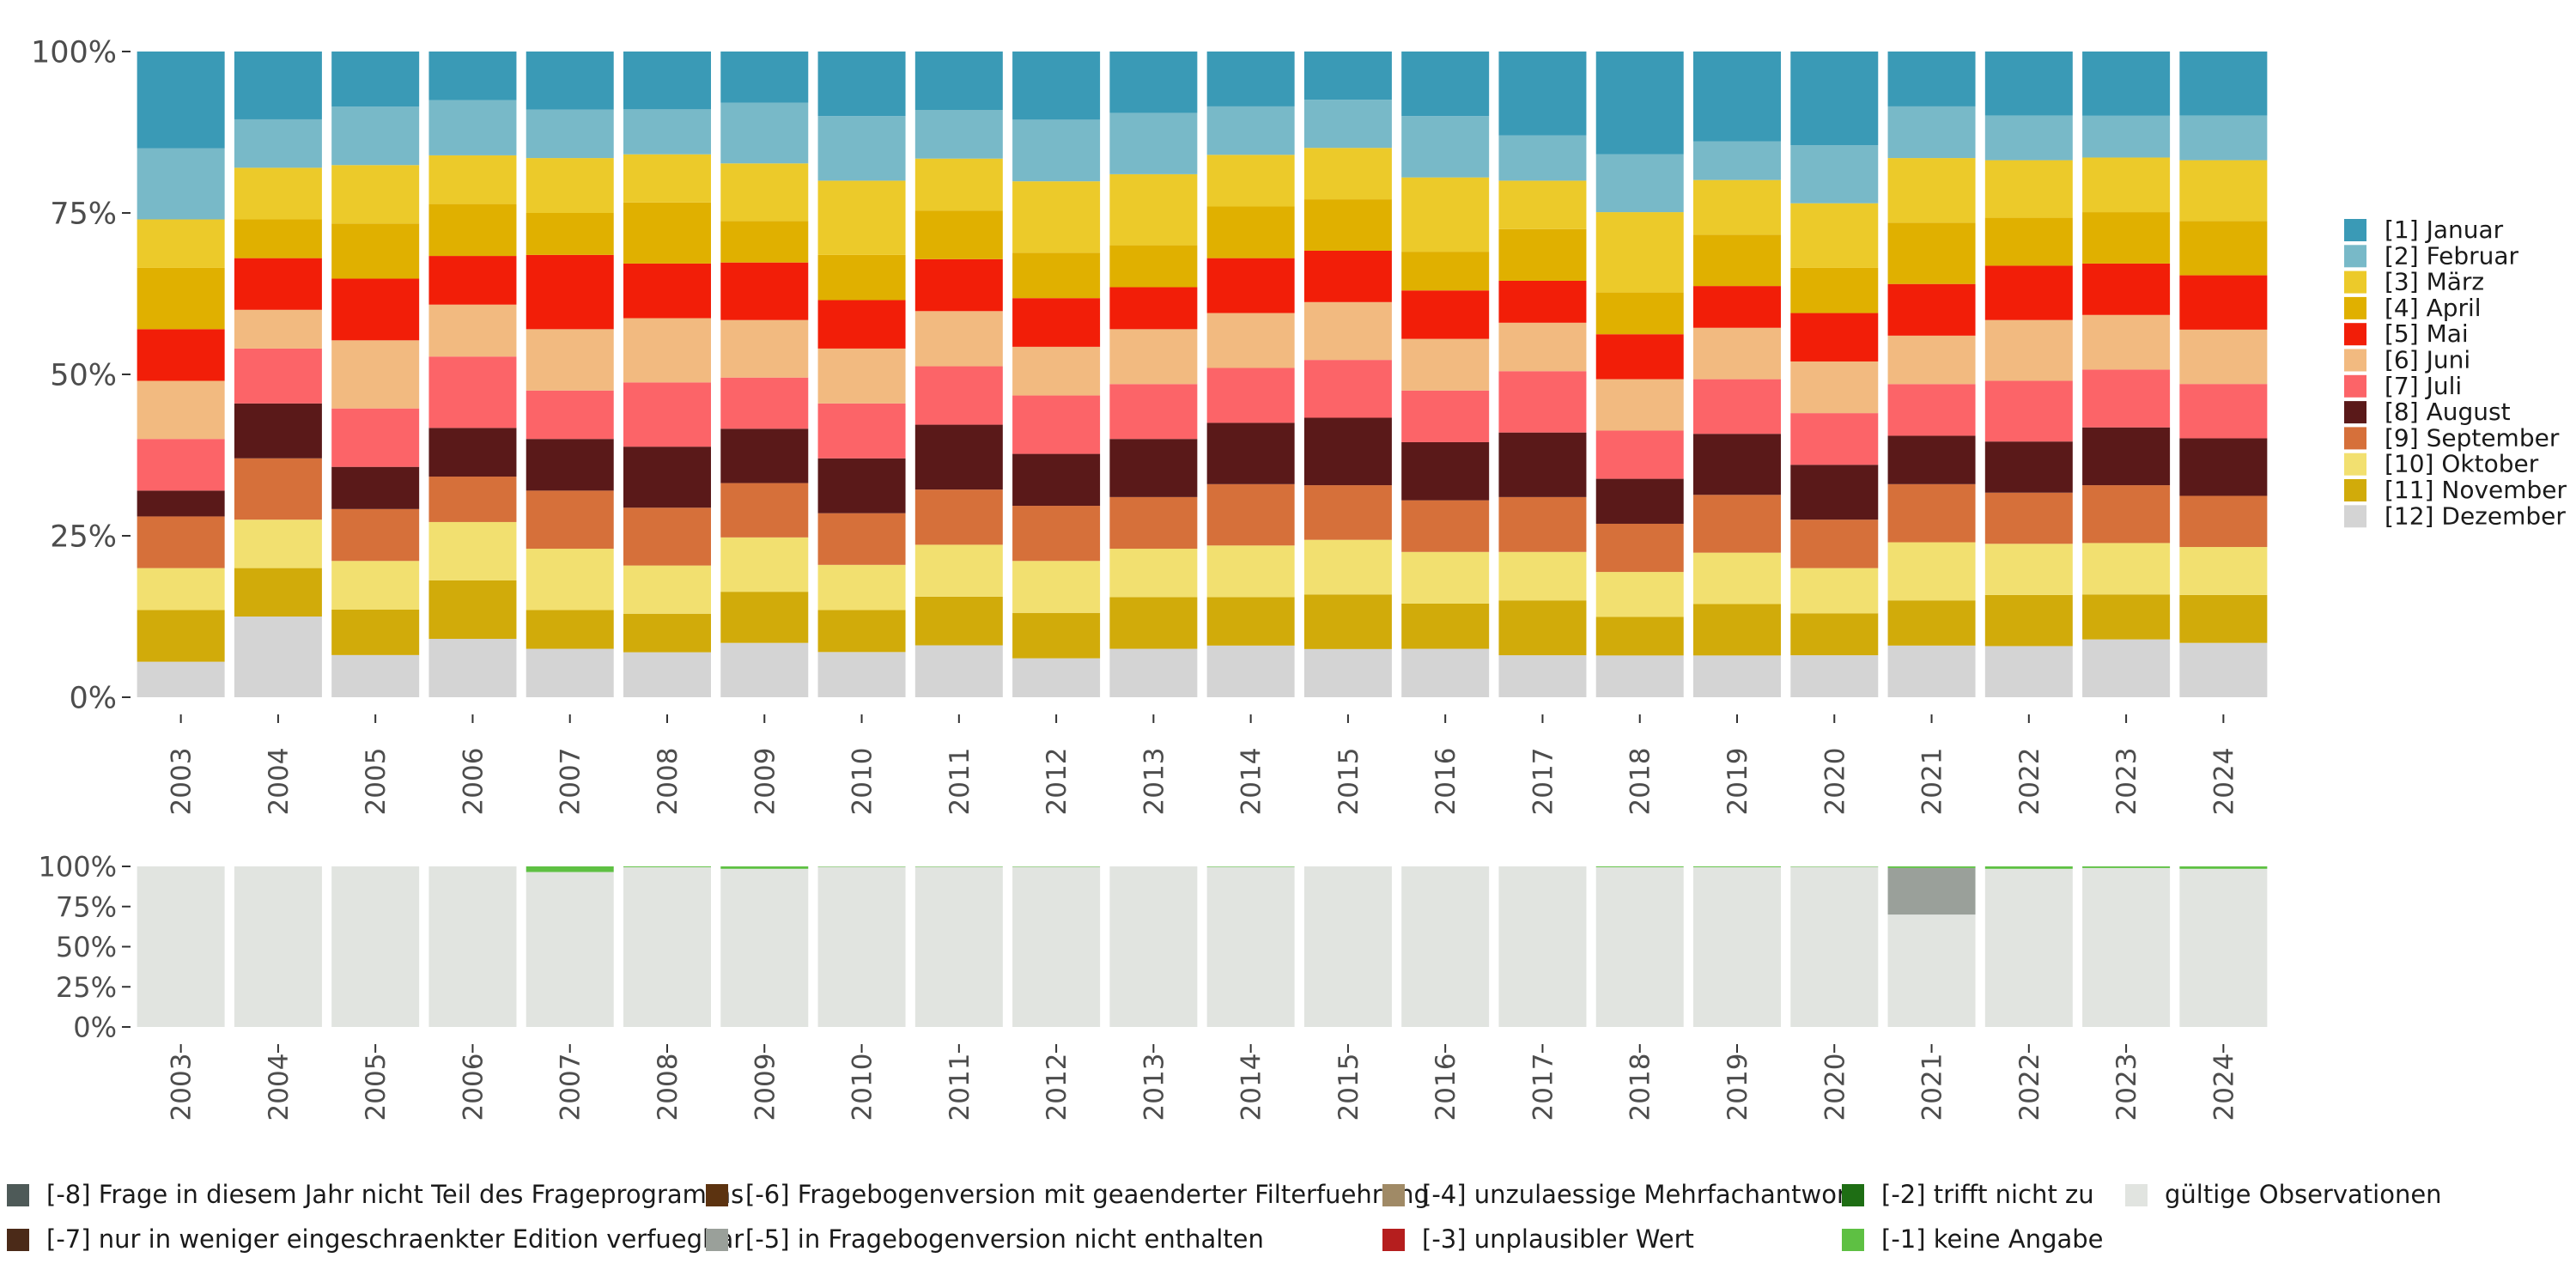 This screenshot has width=2576, height=1288. I want to click on x-tick-label-2013: 2013, so click(1155, 1087).